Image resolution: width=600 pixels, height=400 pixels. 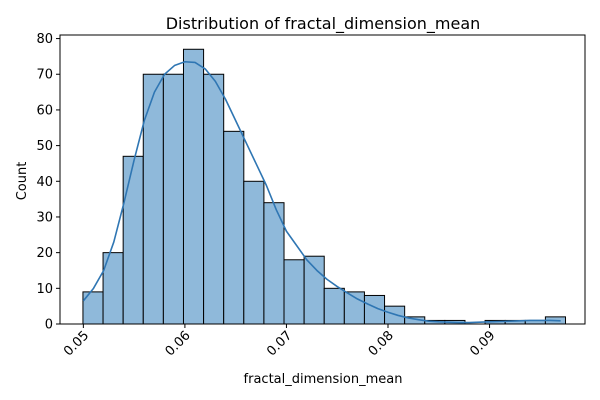 What do you see at coordinates (44, 253) in the screenshot?
I see `y-tick-label: 20` at bounding box center [44, 253].